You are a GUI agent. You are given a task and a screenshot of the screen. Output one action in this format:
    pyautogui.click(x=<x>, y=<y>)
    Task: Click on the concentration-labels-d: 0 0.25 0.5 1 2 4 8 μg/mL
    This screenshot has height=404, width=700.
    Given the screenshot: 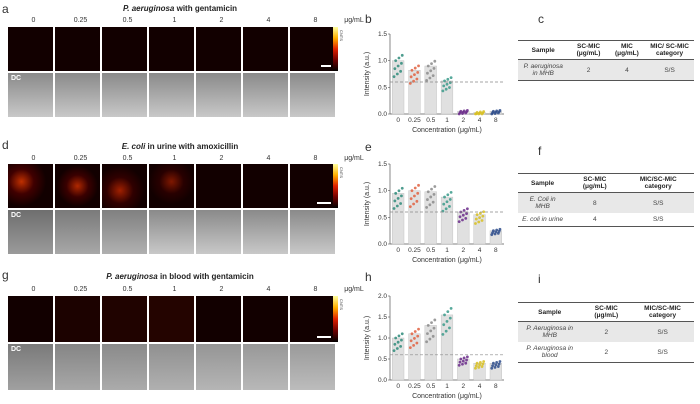 What is the action you would take?
    pyautogui.click(x=197, y=158)
    